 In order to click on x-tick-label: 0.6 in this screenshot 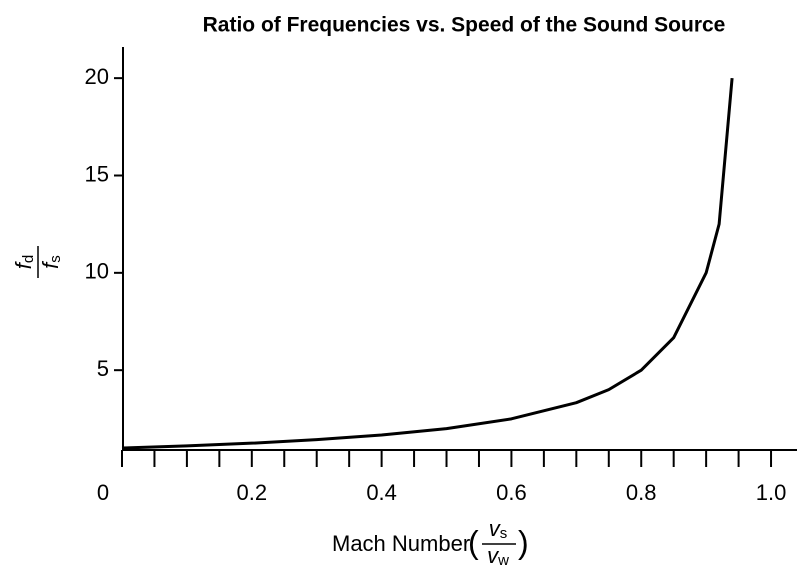, I will do `click(511, 492)`.